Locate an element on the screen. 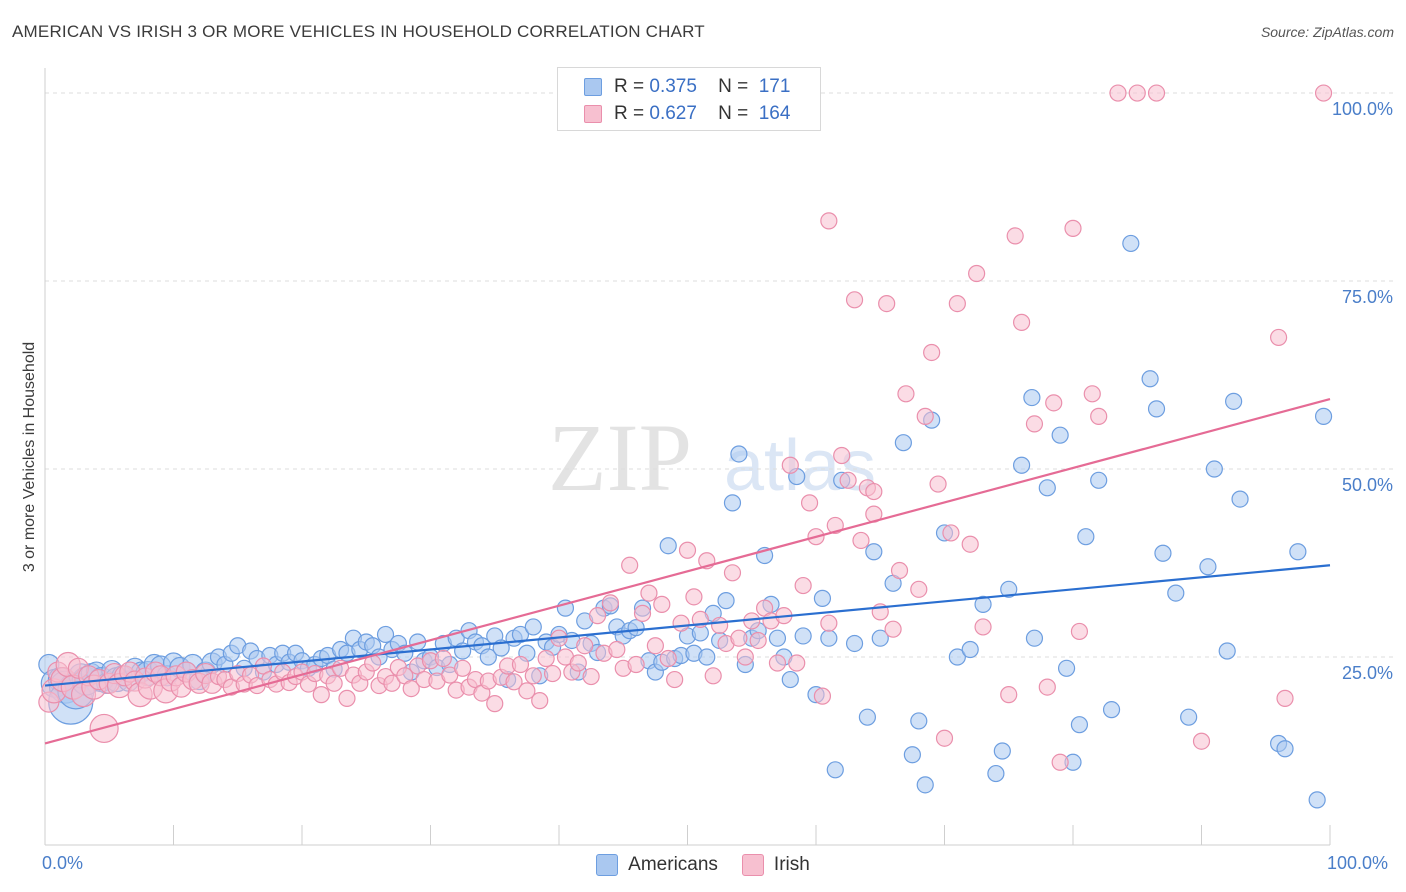 The image size is (1406, 892). americans-n-label: N = is located at coordinates (733, 86).